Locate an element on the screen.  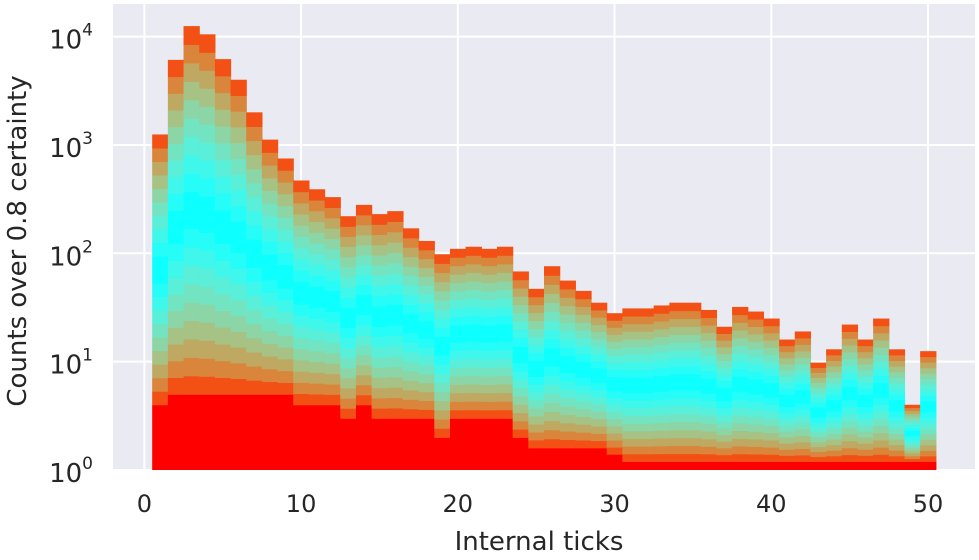
x-tick-label: 30 is located at coordinates (614, 504).